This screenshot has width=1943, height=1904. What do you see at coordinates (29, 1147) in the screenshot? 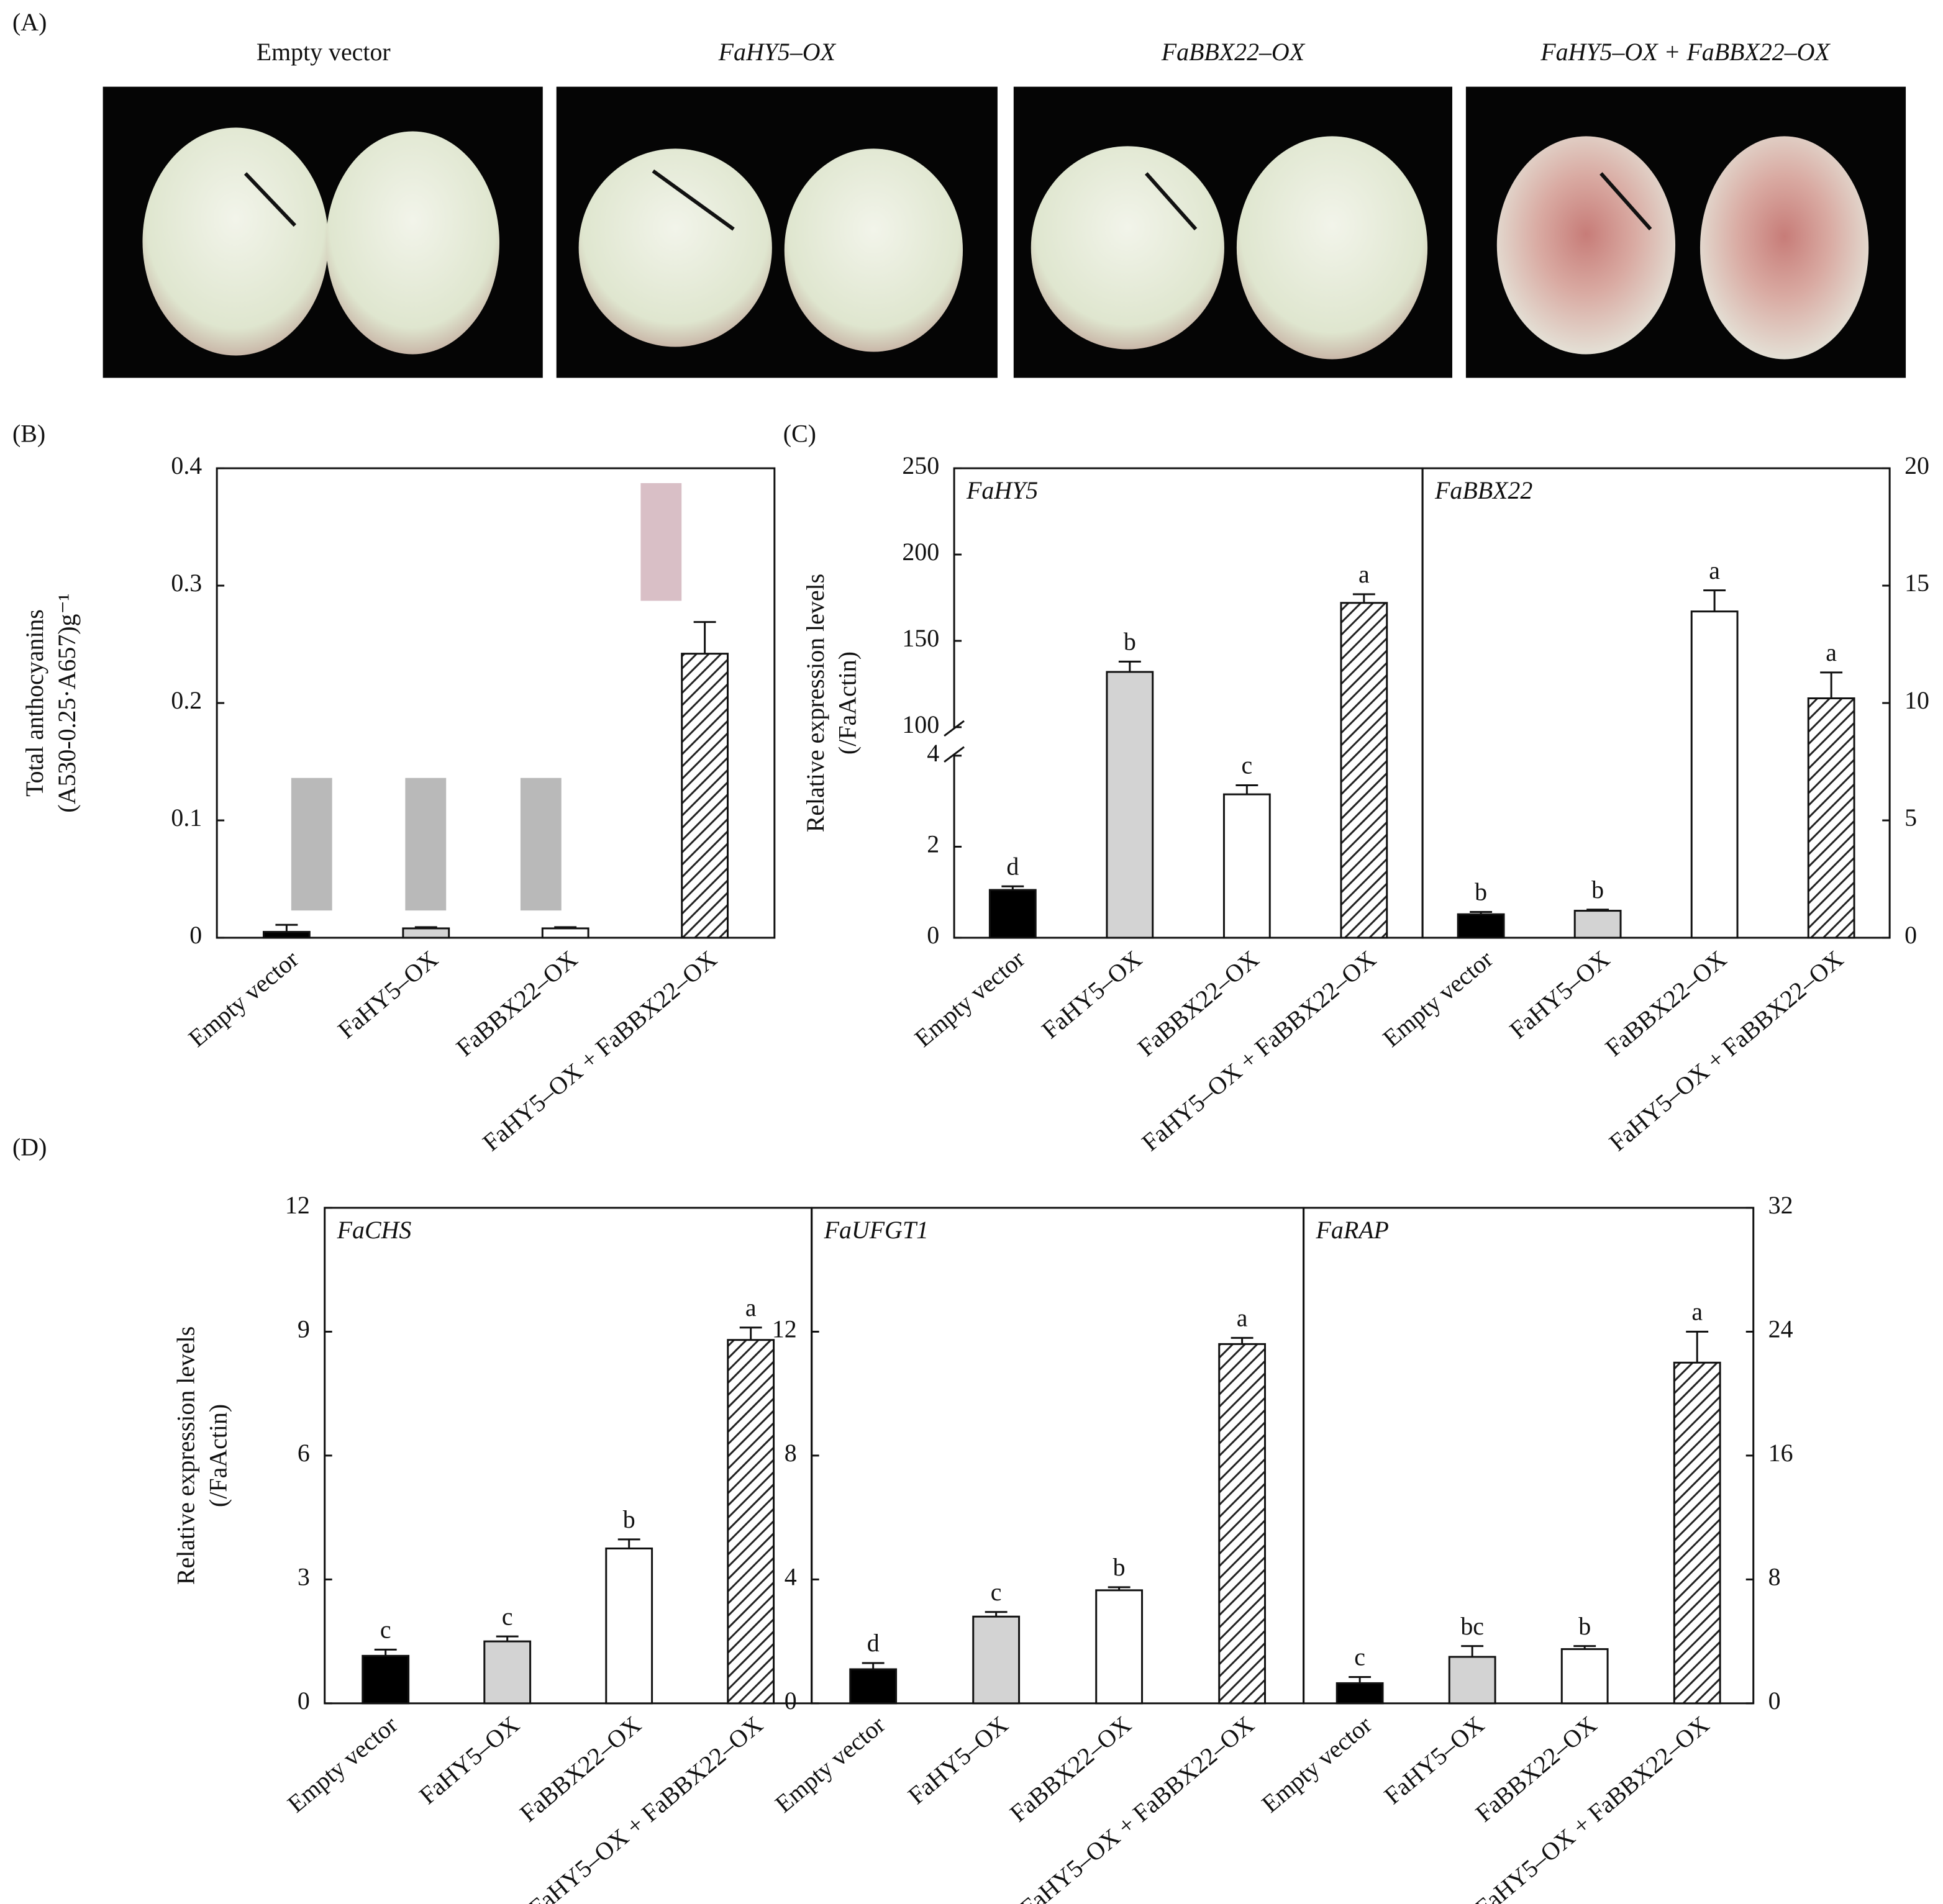
I see `panel-label: (D)` at bounding box center [29, 1147].